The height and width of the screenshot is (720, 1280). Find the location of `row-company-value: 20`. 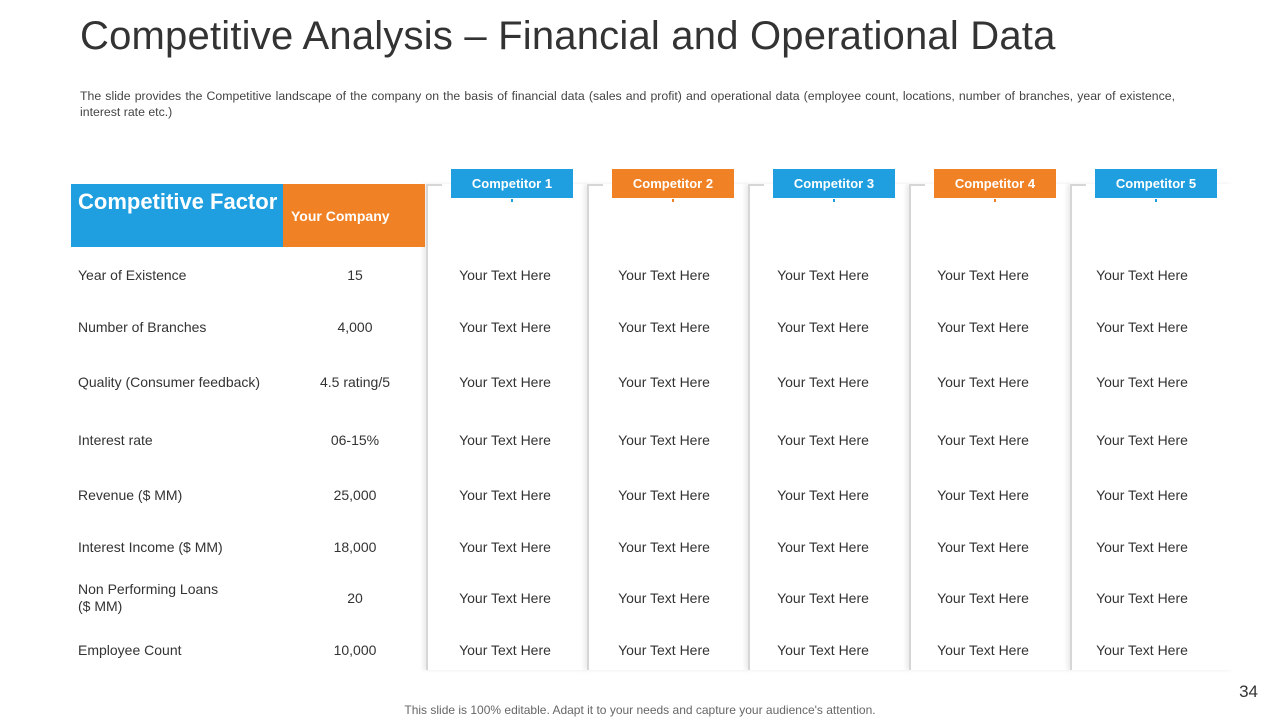

row-company-value: 20 is located at coordinates (355, 598).